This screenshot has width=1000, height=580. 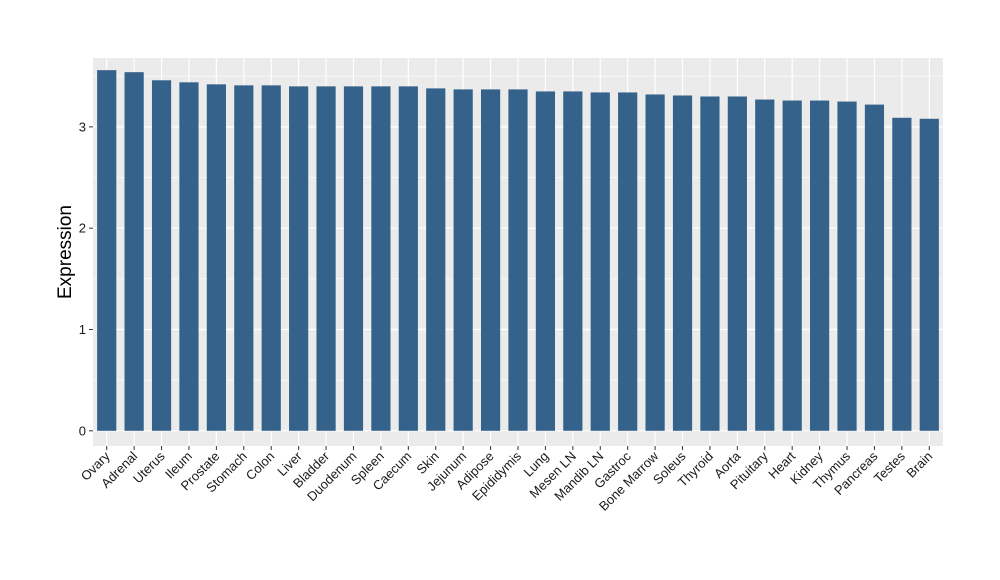 What do you see at coordinates (82, 228) in the screenshot?
I see `y-tick-label: 2` at bounding box center [82, 228].